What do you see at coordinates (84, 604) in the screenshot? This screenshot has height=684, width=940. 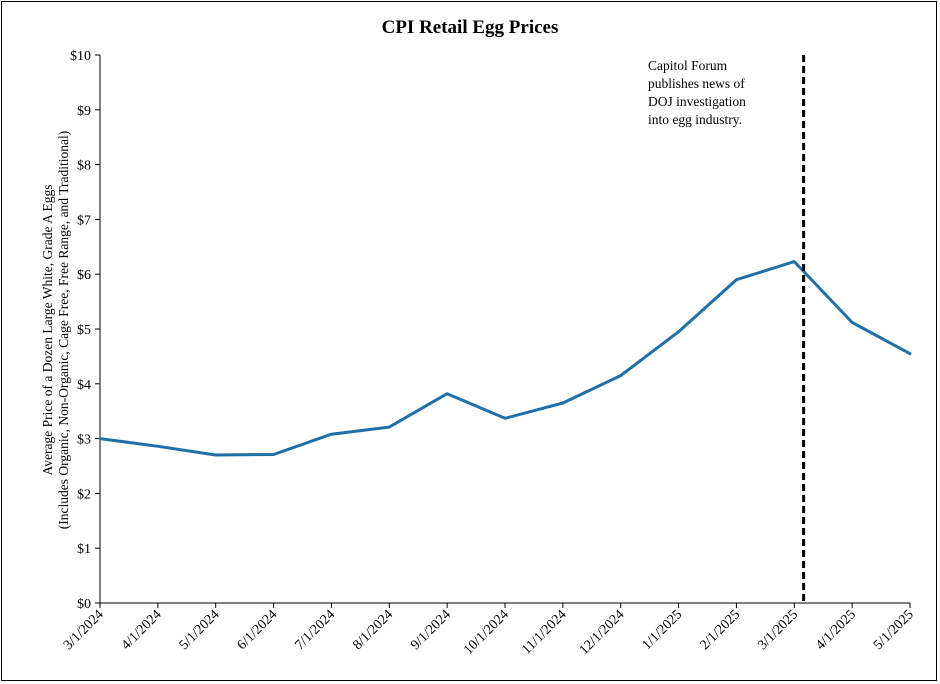 I see `y-tick-label: $0` at bounding box center [84, 604].